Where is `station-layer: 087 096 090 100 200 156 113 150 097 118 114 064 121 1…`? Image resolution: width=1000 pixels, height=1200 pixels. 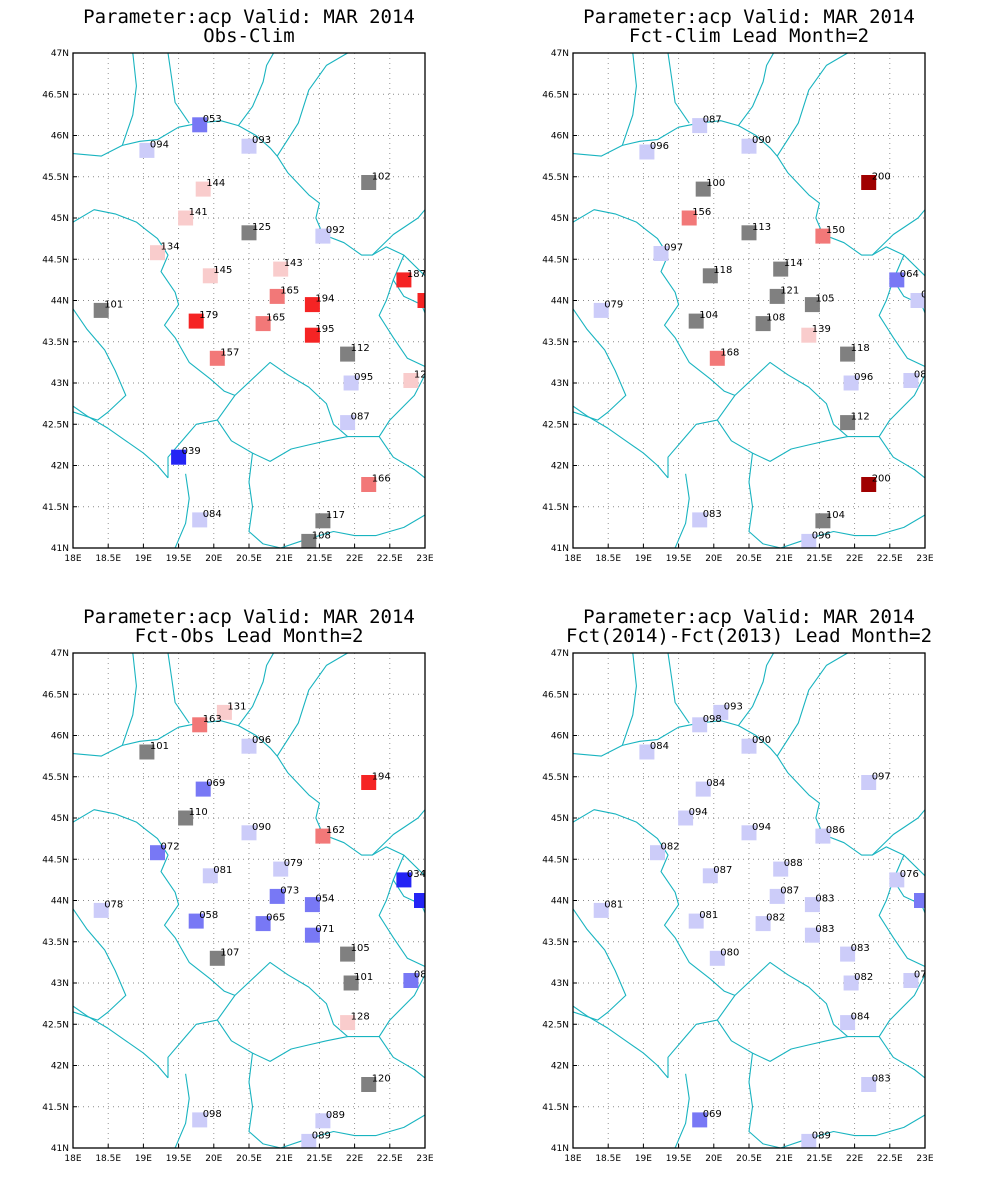
station-layer: 087 096 090 100 200 156 113 150 097 118 114 064 121 1… is located at coordinates (766, 331).